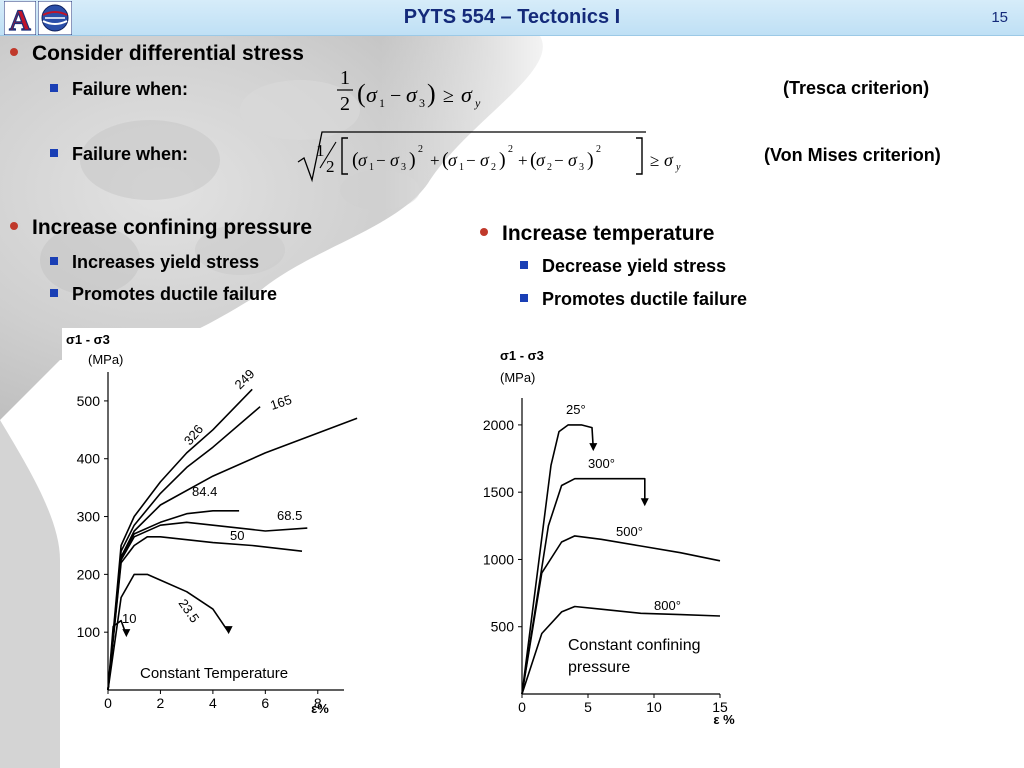 This screenshot has height=768, width=1024. Describe the element at coordinates (289, 515) in the screenshot. I see `series-label: 68.5` at that location.